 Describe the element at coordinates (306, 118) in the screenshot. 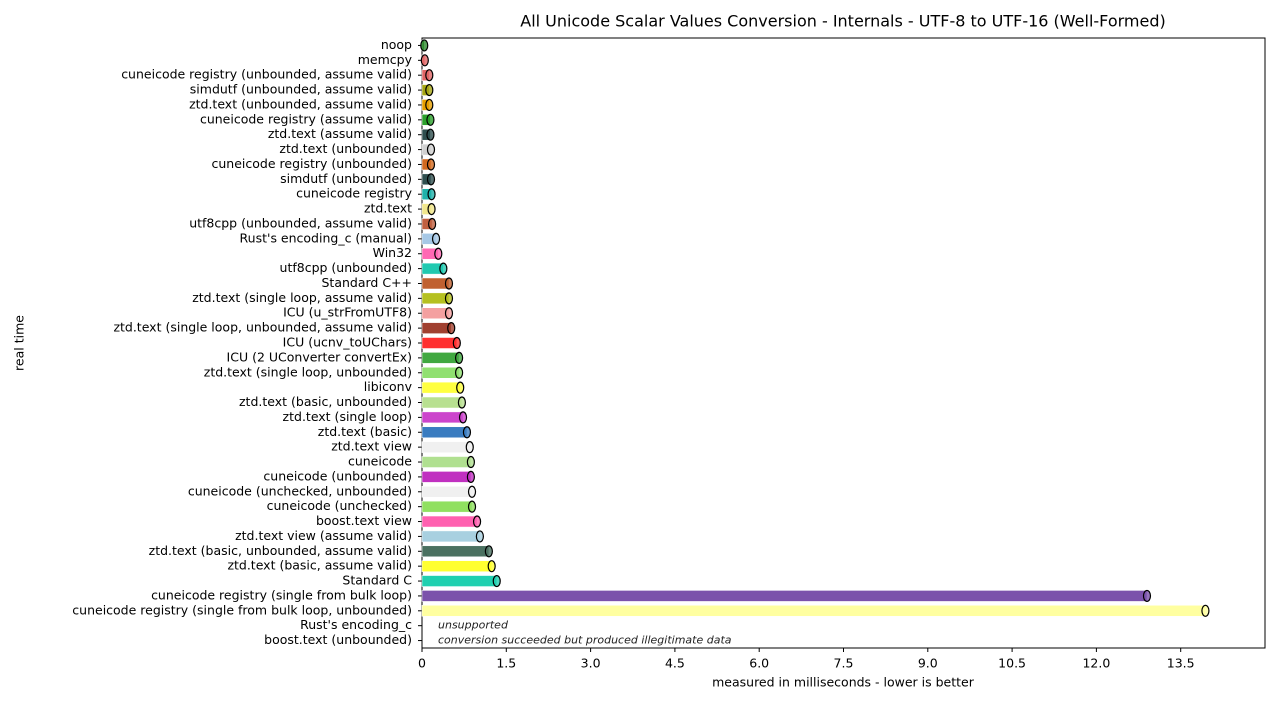

I see `y-tick-label: cuneicode registry (assume valid)` at that location.